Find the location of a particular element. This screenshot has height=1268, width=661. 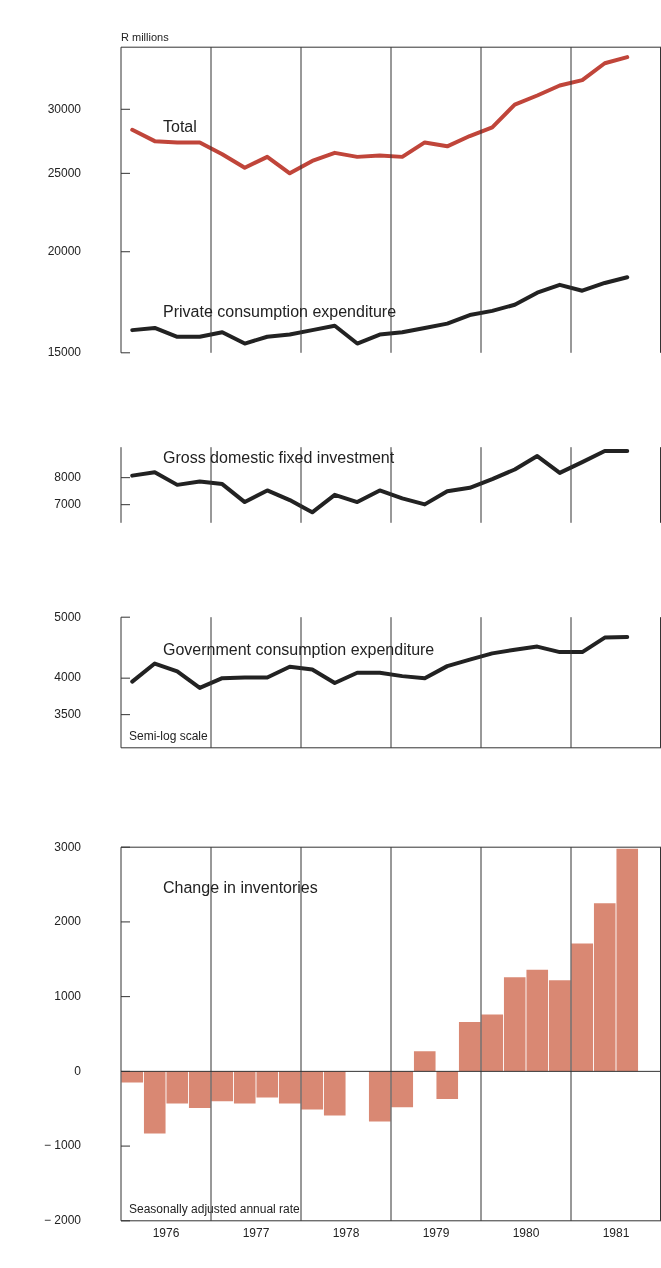

y-tick-label: 0 is located at coordinates (78, 1070).